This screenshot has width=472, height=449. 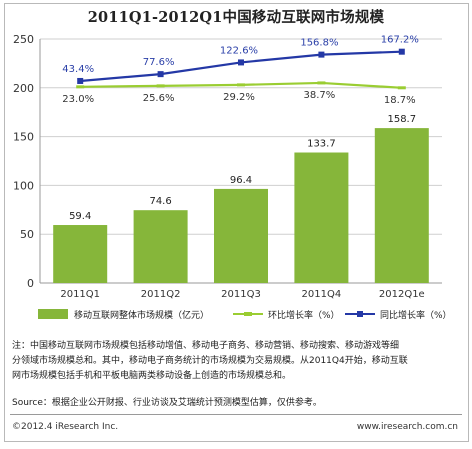 What do you see at coordinates (322, 294) in the screenshot?
I see `x-tick-label: 2011Q4` at bounding box center [322, 294].